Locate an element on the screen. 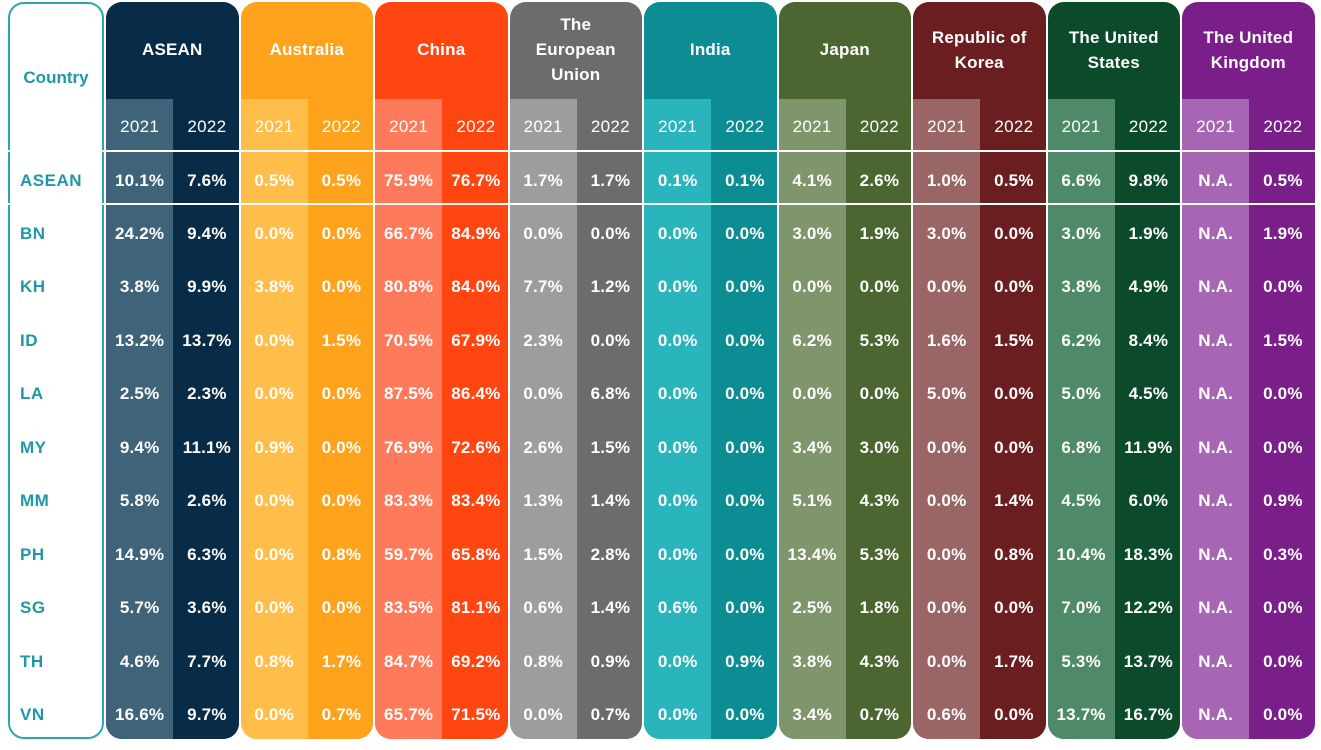 Image resolution: width=1321 pixels, height=750 pixels. data-cell: 18.3% is located at coordinates (1148, 554).